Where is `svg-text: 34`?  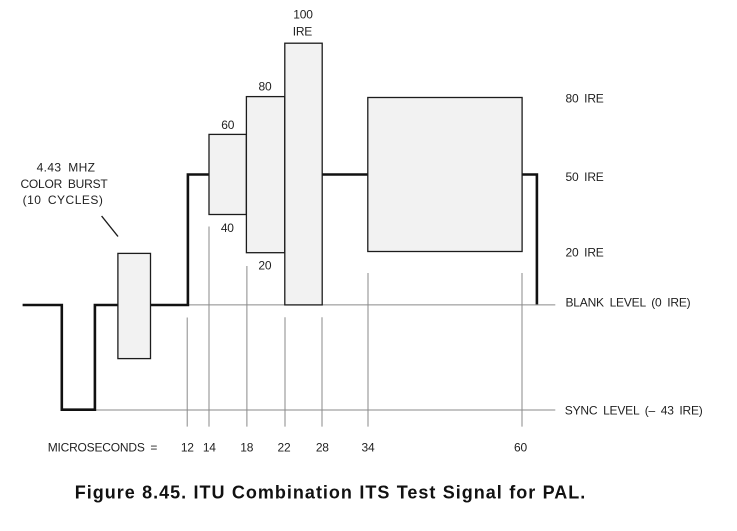 svg-text: 34 is located at coordinates (368, 447).